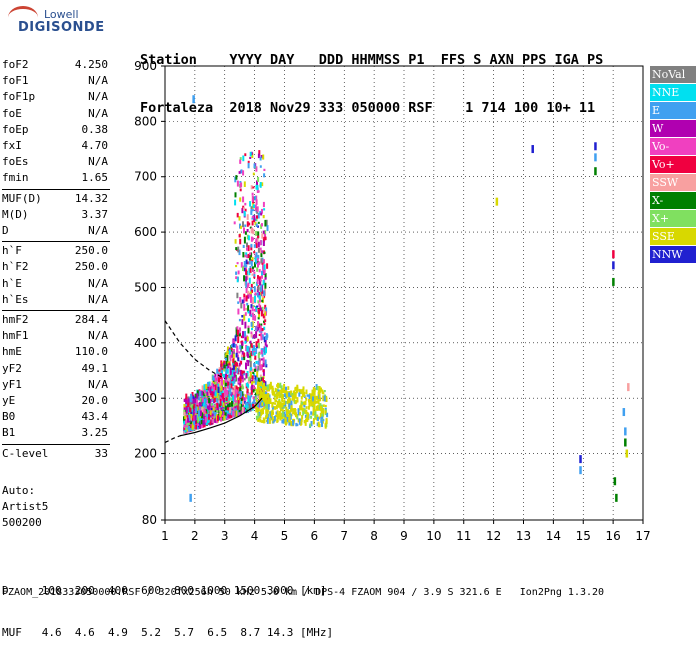 This screenshot has height=654, width=700. What do you see at coordinates (55, 300) in the screenshot?
I see `param-row: h`Es N/A` at bounding box center [55, 300].